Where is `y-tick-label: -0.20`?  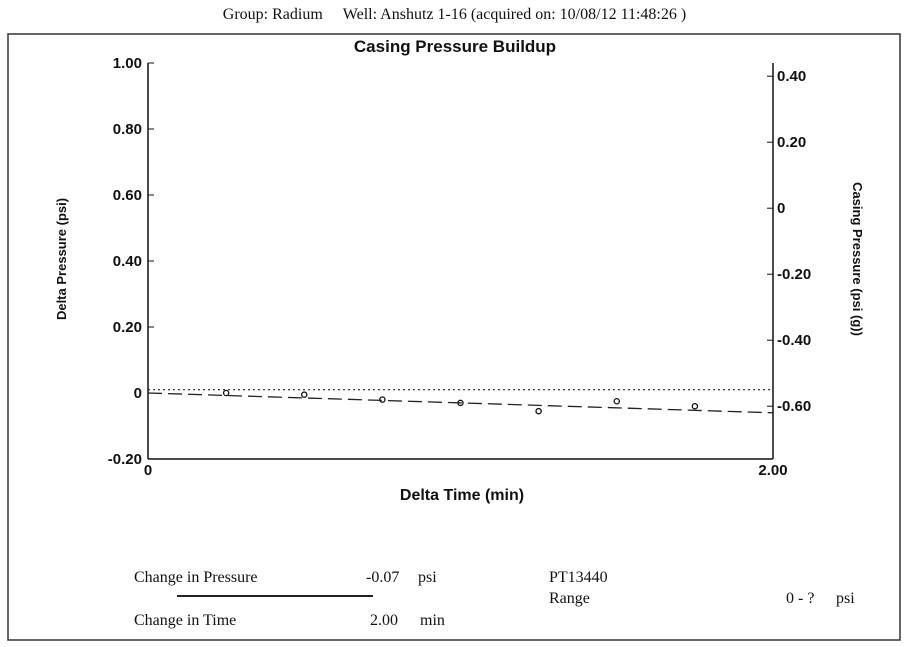
y-tick-label: -0.20 is located at coordinates (125, 459).